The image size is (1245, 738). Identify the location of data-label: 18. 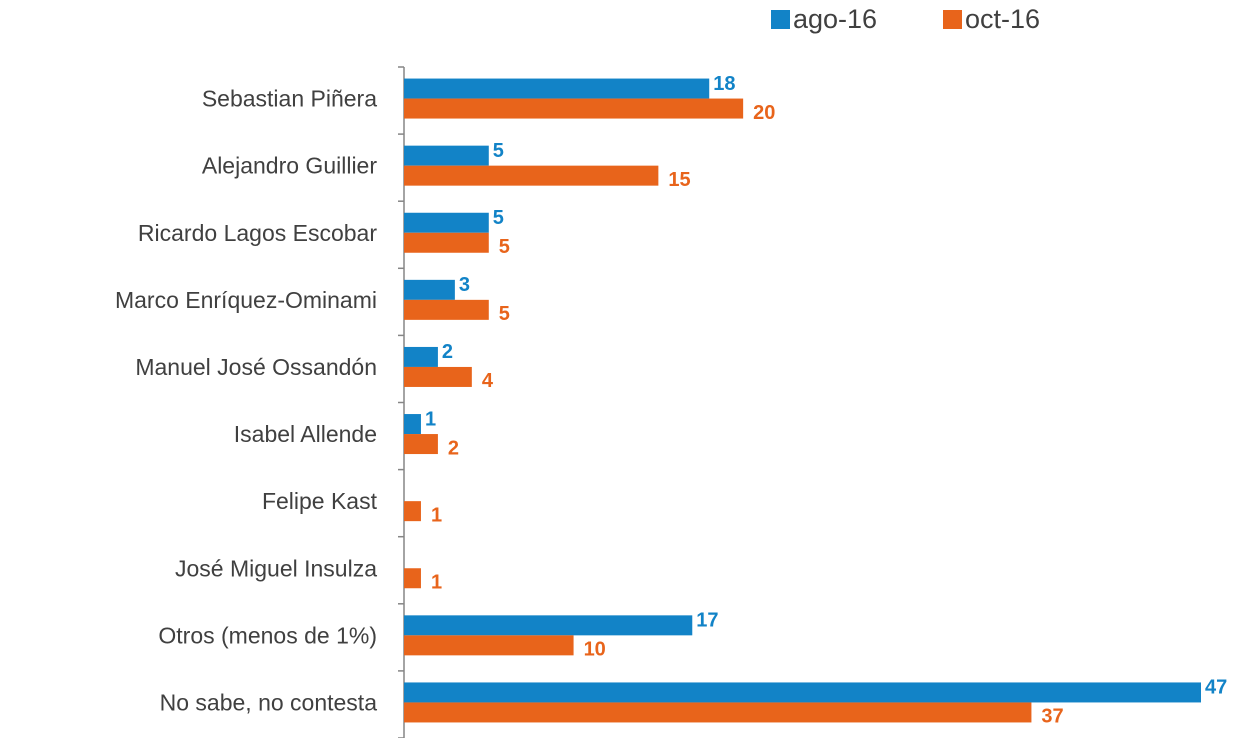
(724, 84).